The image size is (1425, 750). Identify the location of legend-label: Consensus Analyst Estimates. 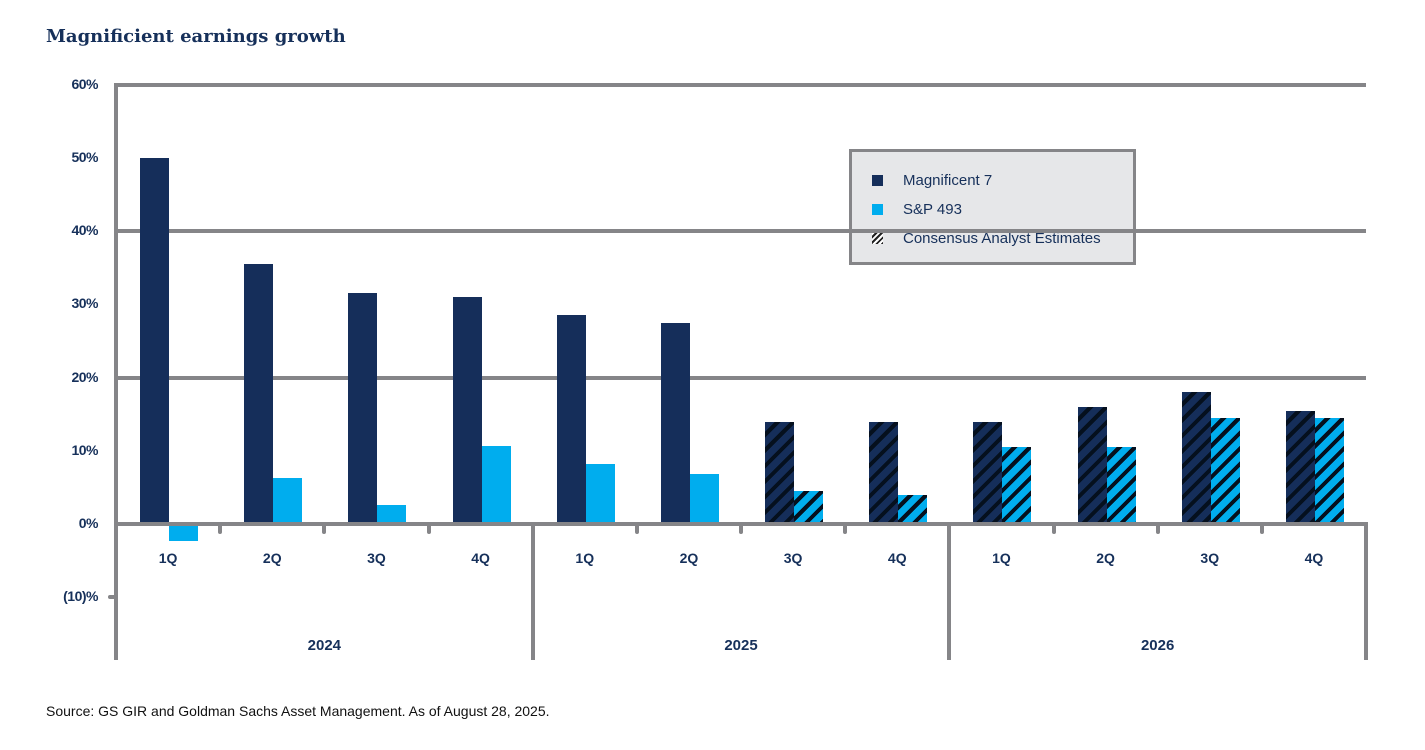
(1002, 238).